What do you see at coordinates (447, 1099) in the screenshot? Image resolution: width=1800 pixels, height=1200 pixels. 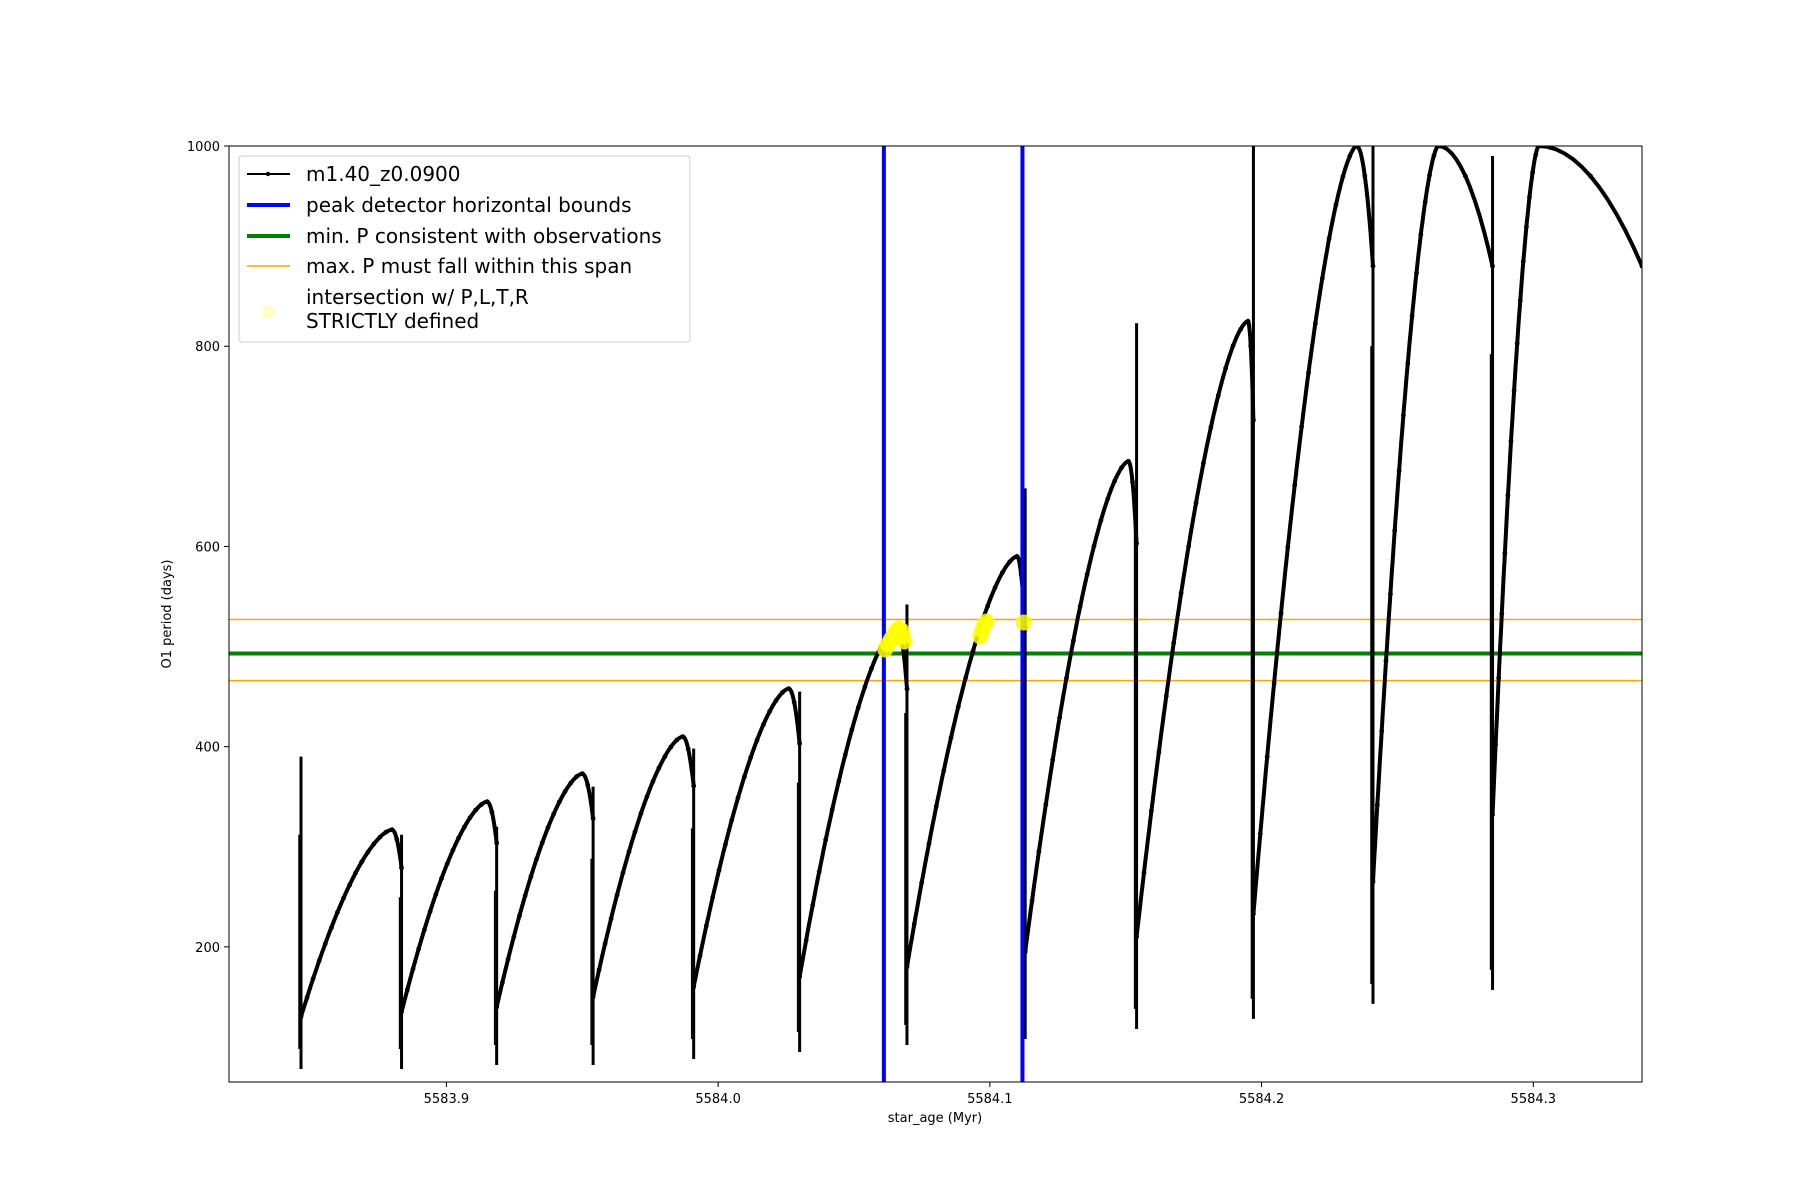 I see `x-tick-label: 5583.9` at bounding box center [447, 1099].